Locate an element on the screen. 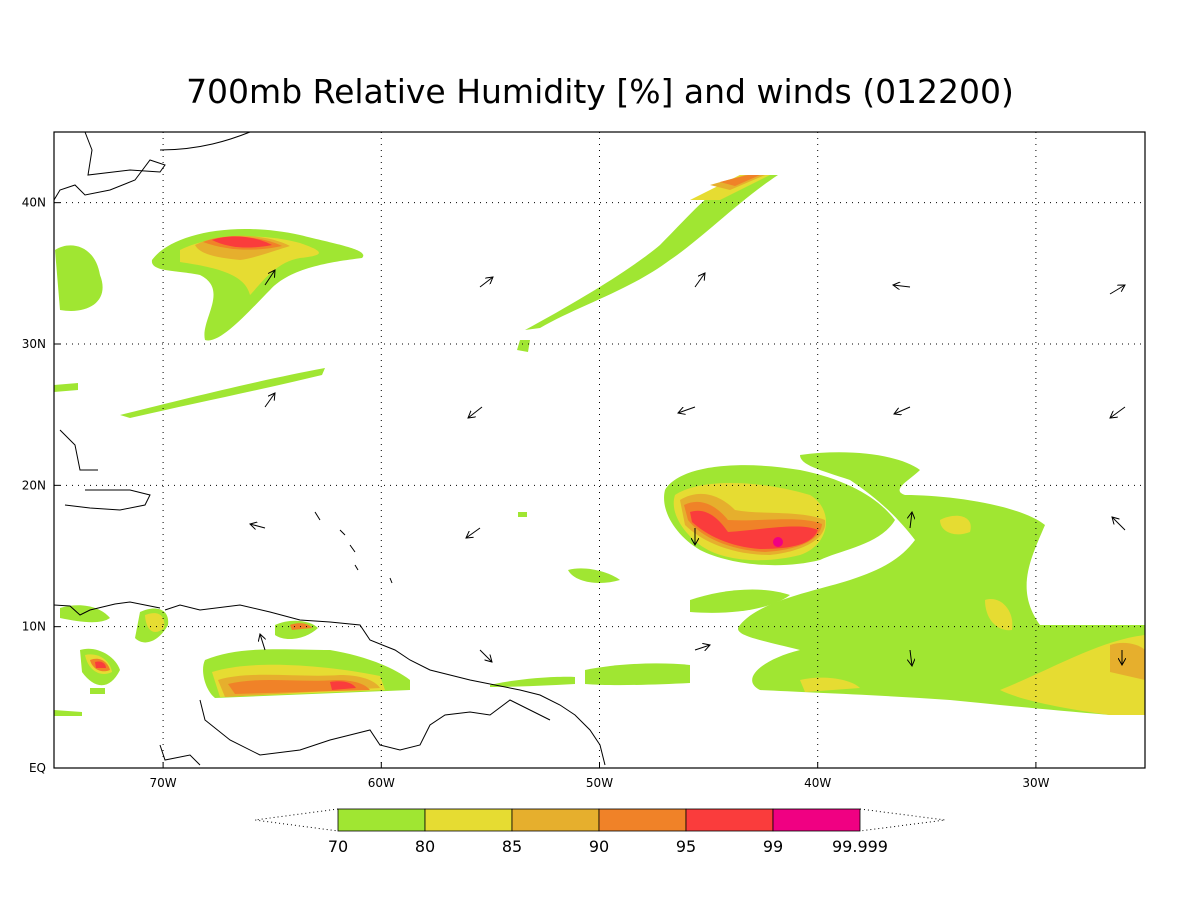  lon-tick-label: 60W is located at coordinates (381, 783).